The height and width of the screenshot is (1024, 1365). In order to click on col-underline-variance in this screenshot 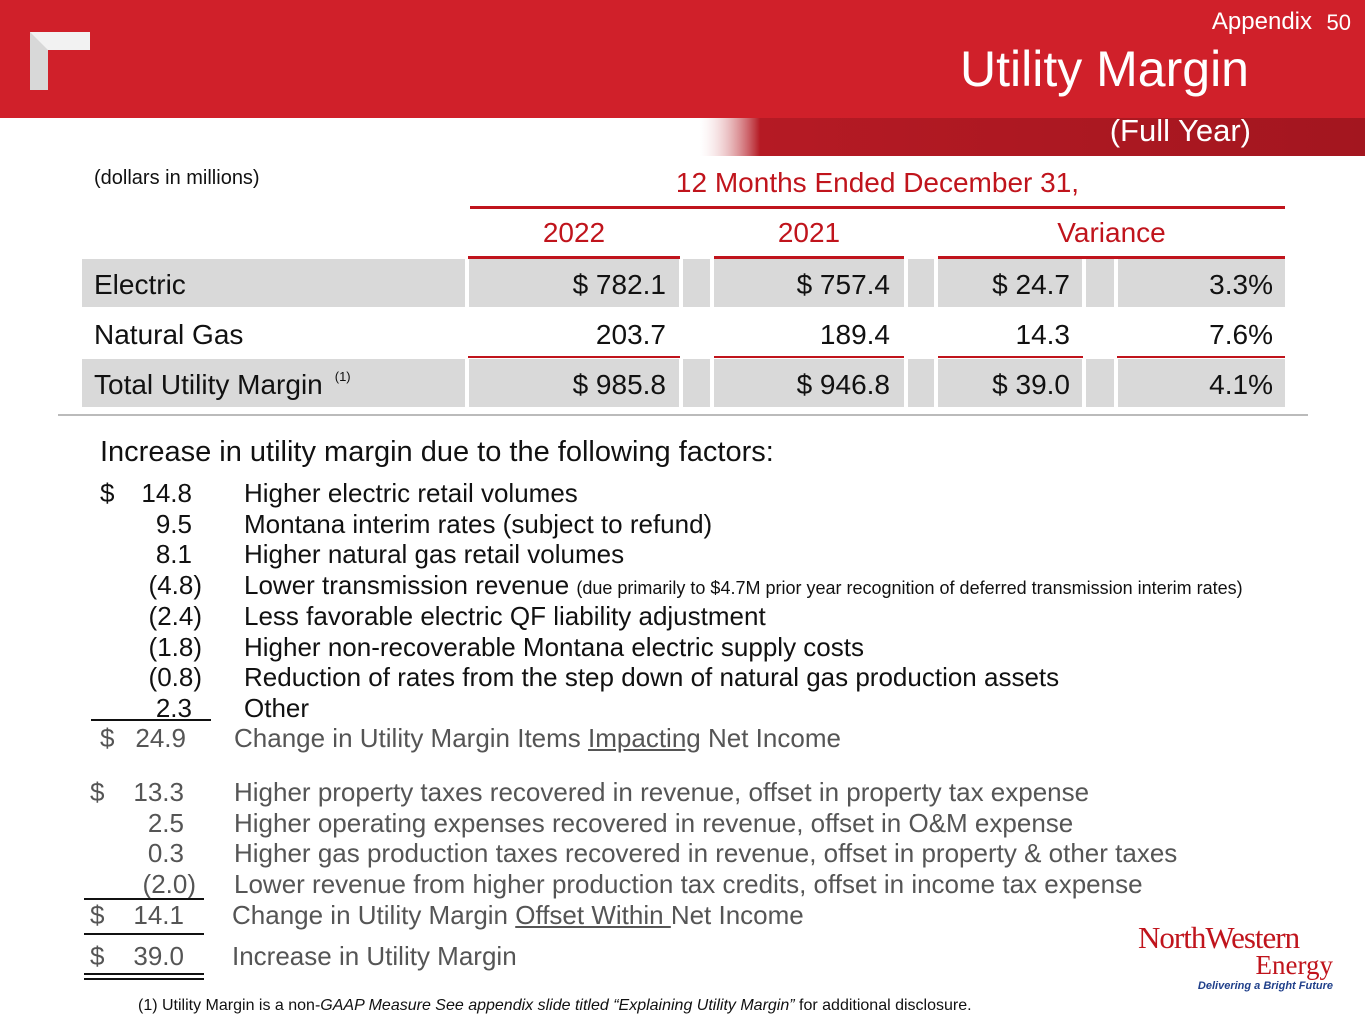, I will do `click(1111, 257)`.